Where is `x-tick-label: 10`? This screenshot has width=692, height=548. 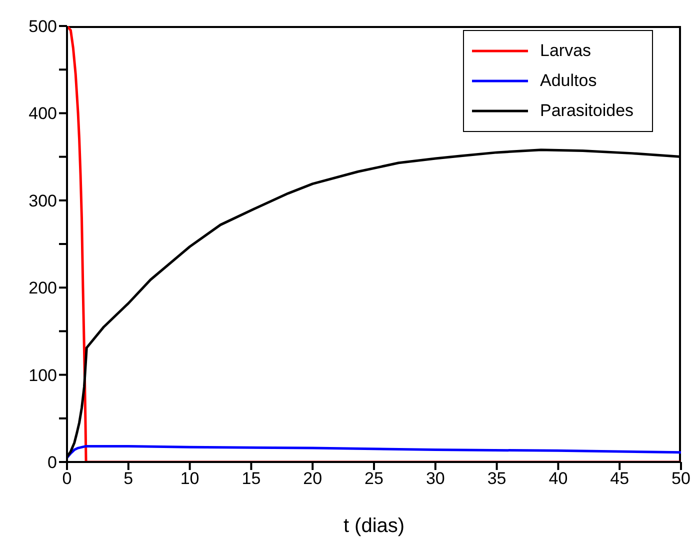 x-tick-label: 10 is located at coordinates (190, 478).